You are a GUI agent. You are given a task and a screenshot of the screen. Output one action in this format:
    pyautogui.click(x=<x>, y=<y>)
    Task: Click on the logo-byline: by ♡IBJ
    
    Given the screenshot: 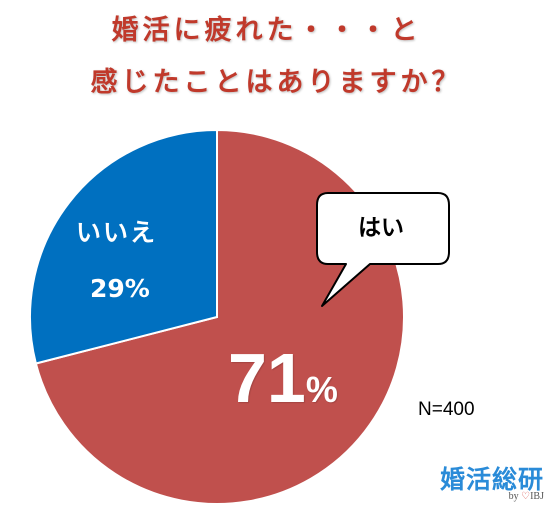 What is the action you would take?
    pyautogui.click(x=526, y=496)
    